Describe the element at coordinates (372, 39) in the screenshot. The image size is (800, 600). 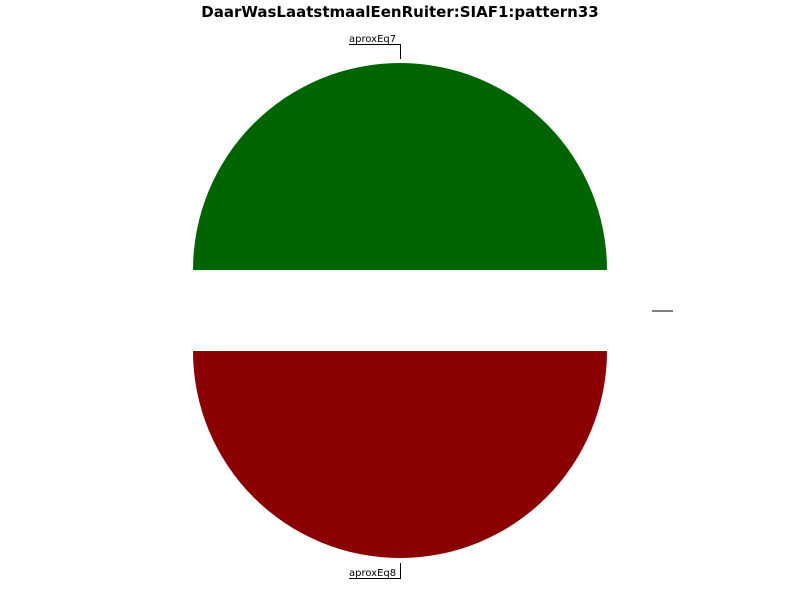
I see `slice-label-text: aproxEq7` at that location.